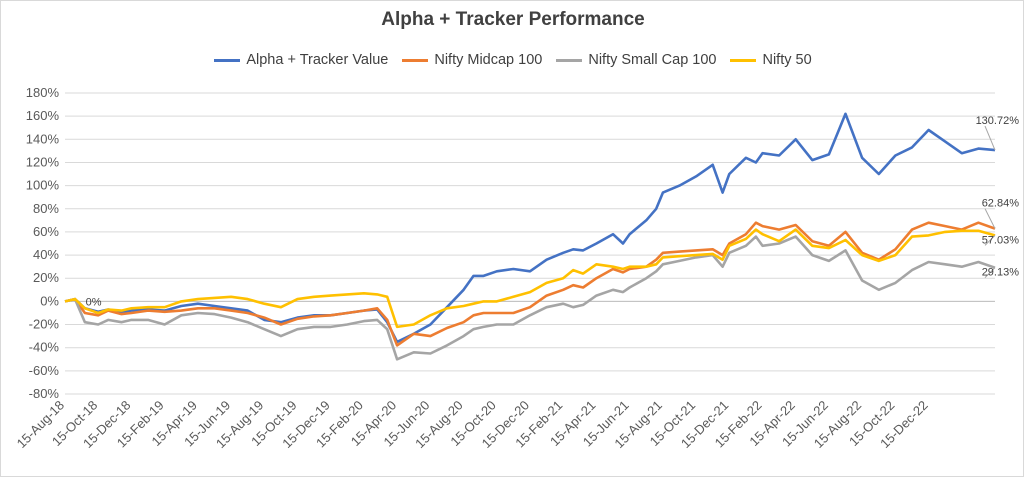  Describe the element at coordinates (43, 92) in the screenshot. I see `y-tick-label: 180%` at that location.